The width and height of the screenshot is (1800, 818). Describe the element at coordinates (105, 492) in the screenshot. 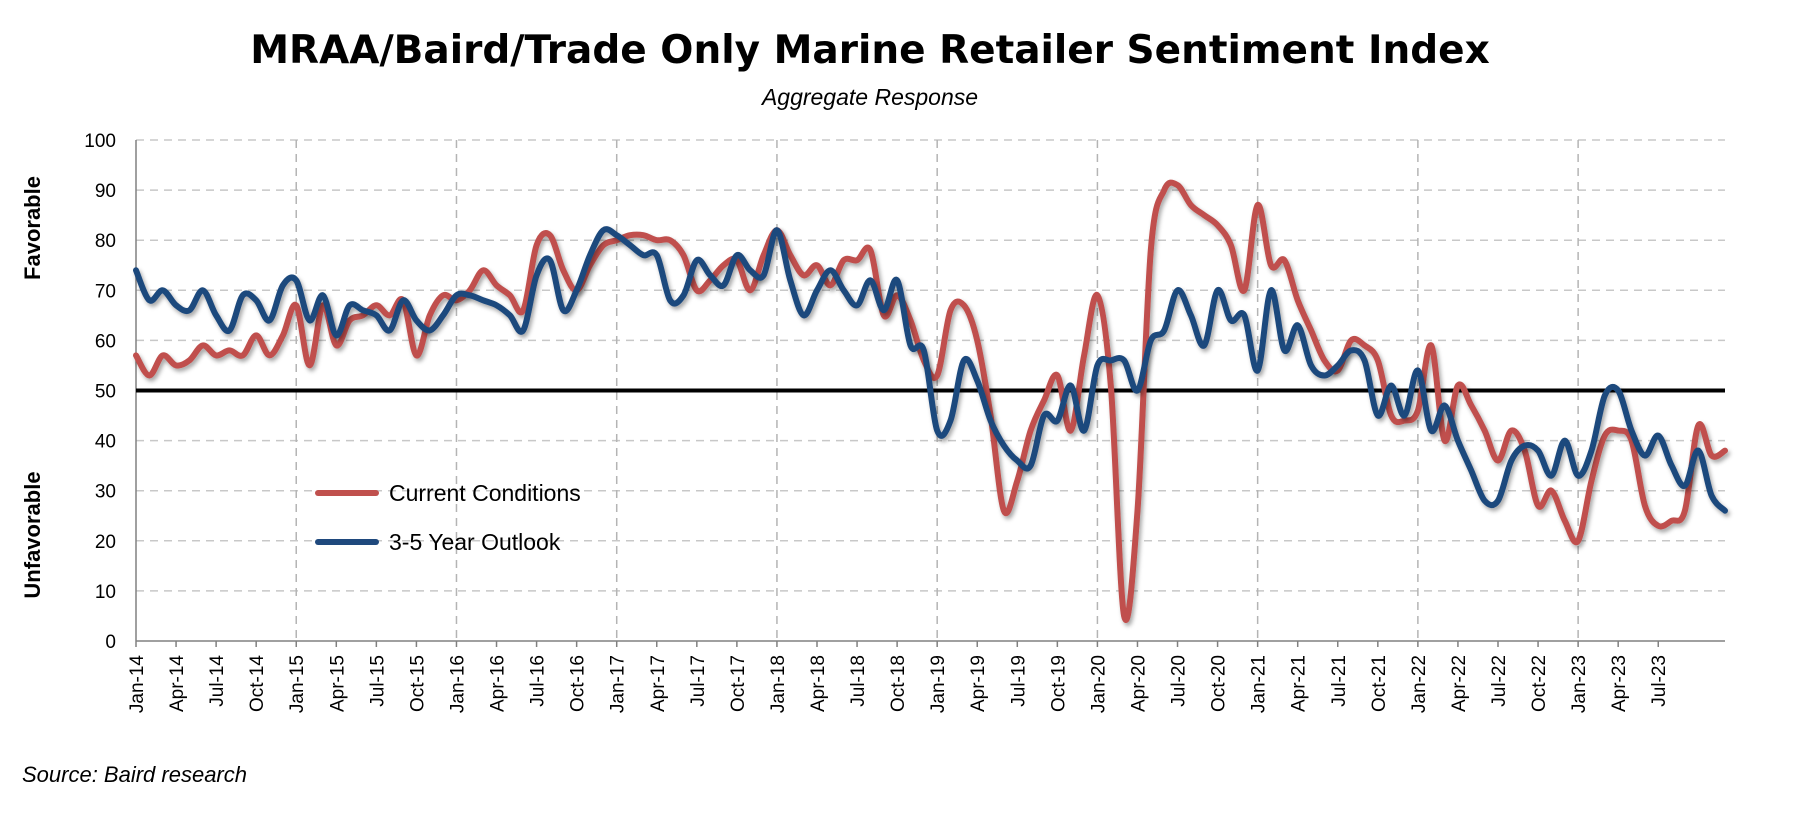

I see `y-tick-label: 30` at that location.